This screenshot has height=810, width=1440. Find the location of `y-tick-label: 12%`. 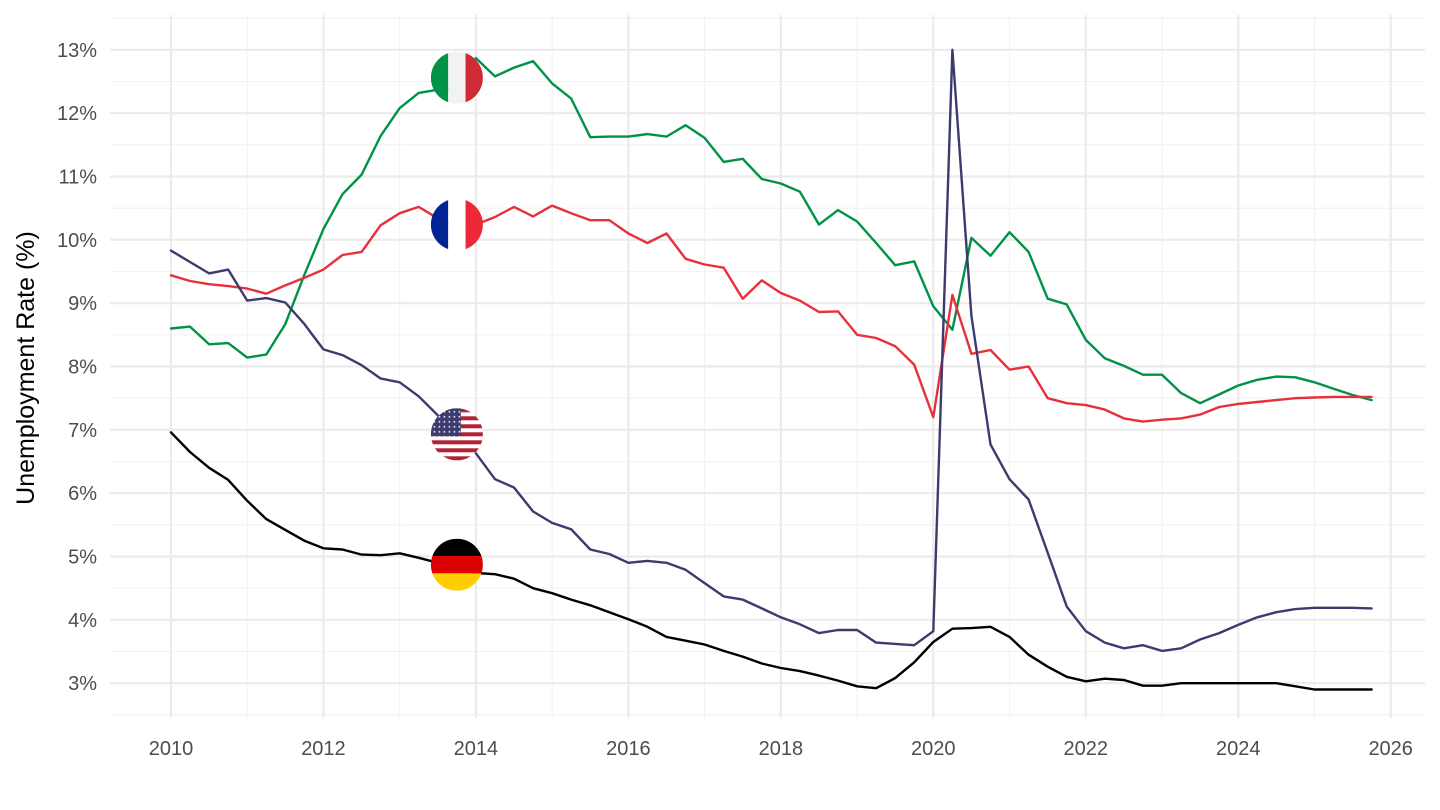

y-tick-label: 12% is located at coordinates (77, 114).